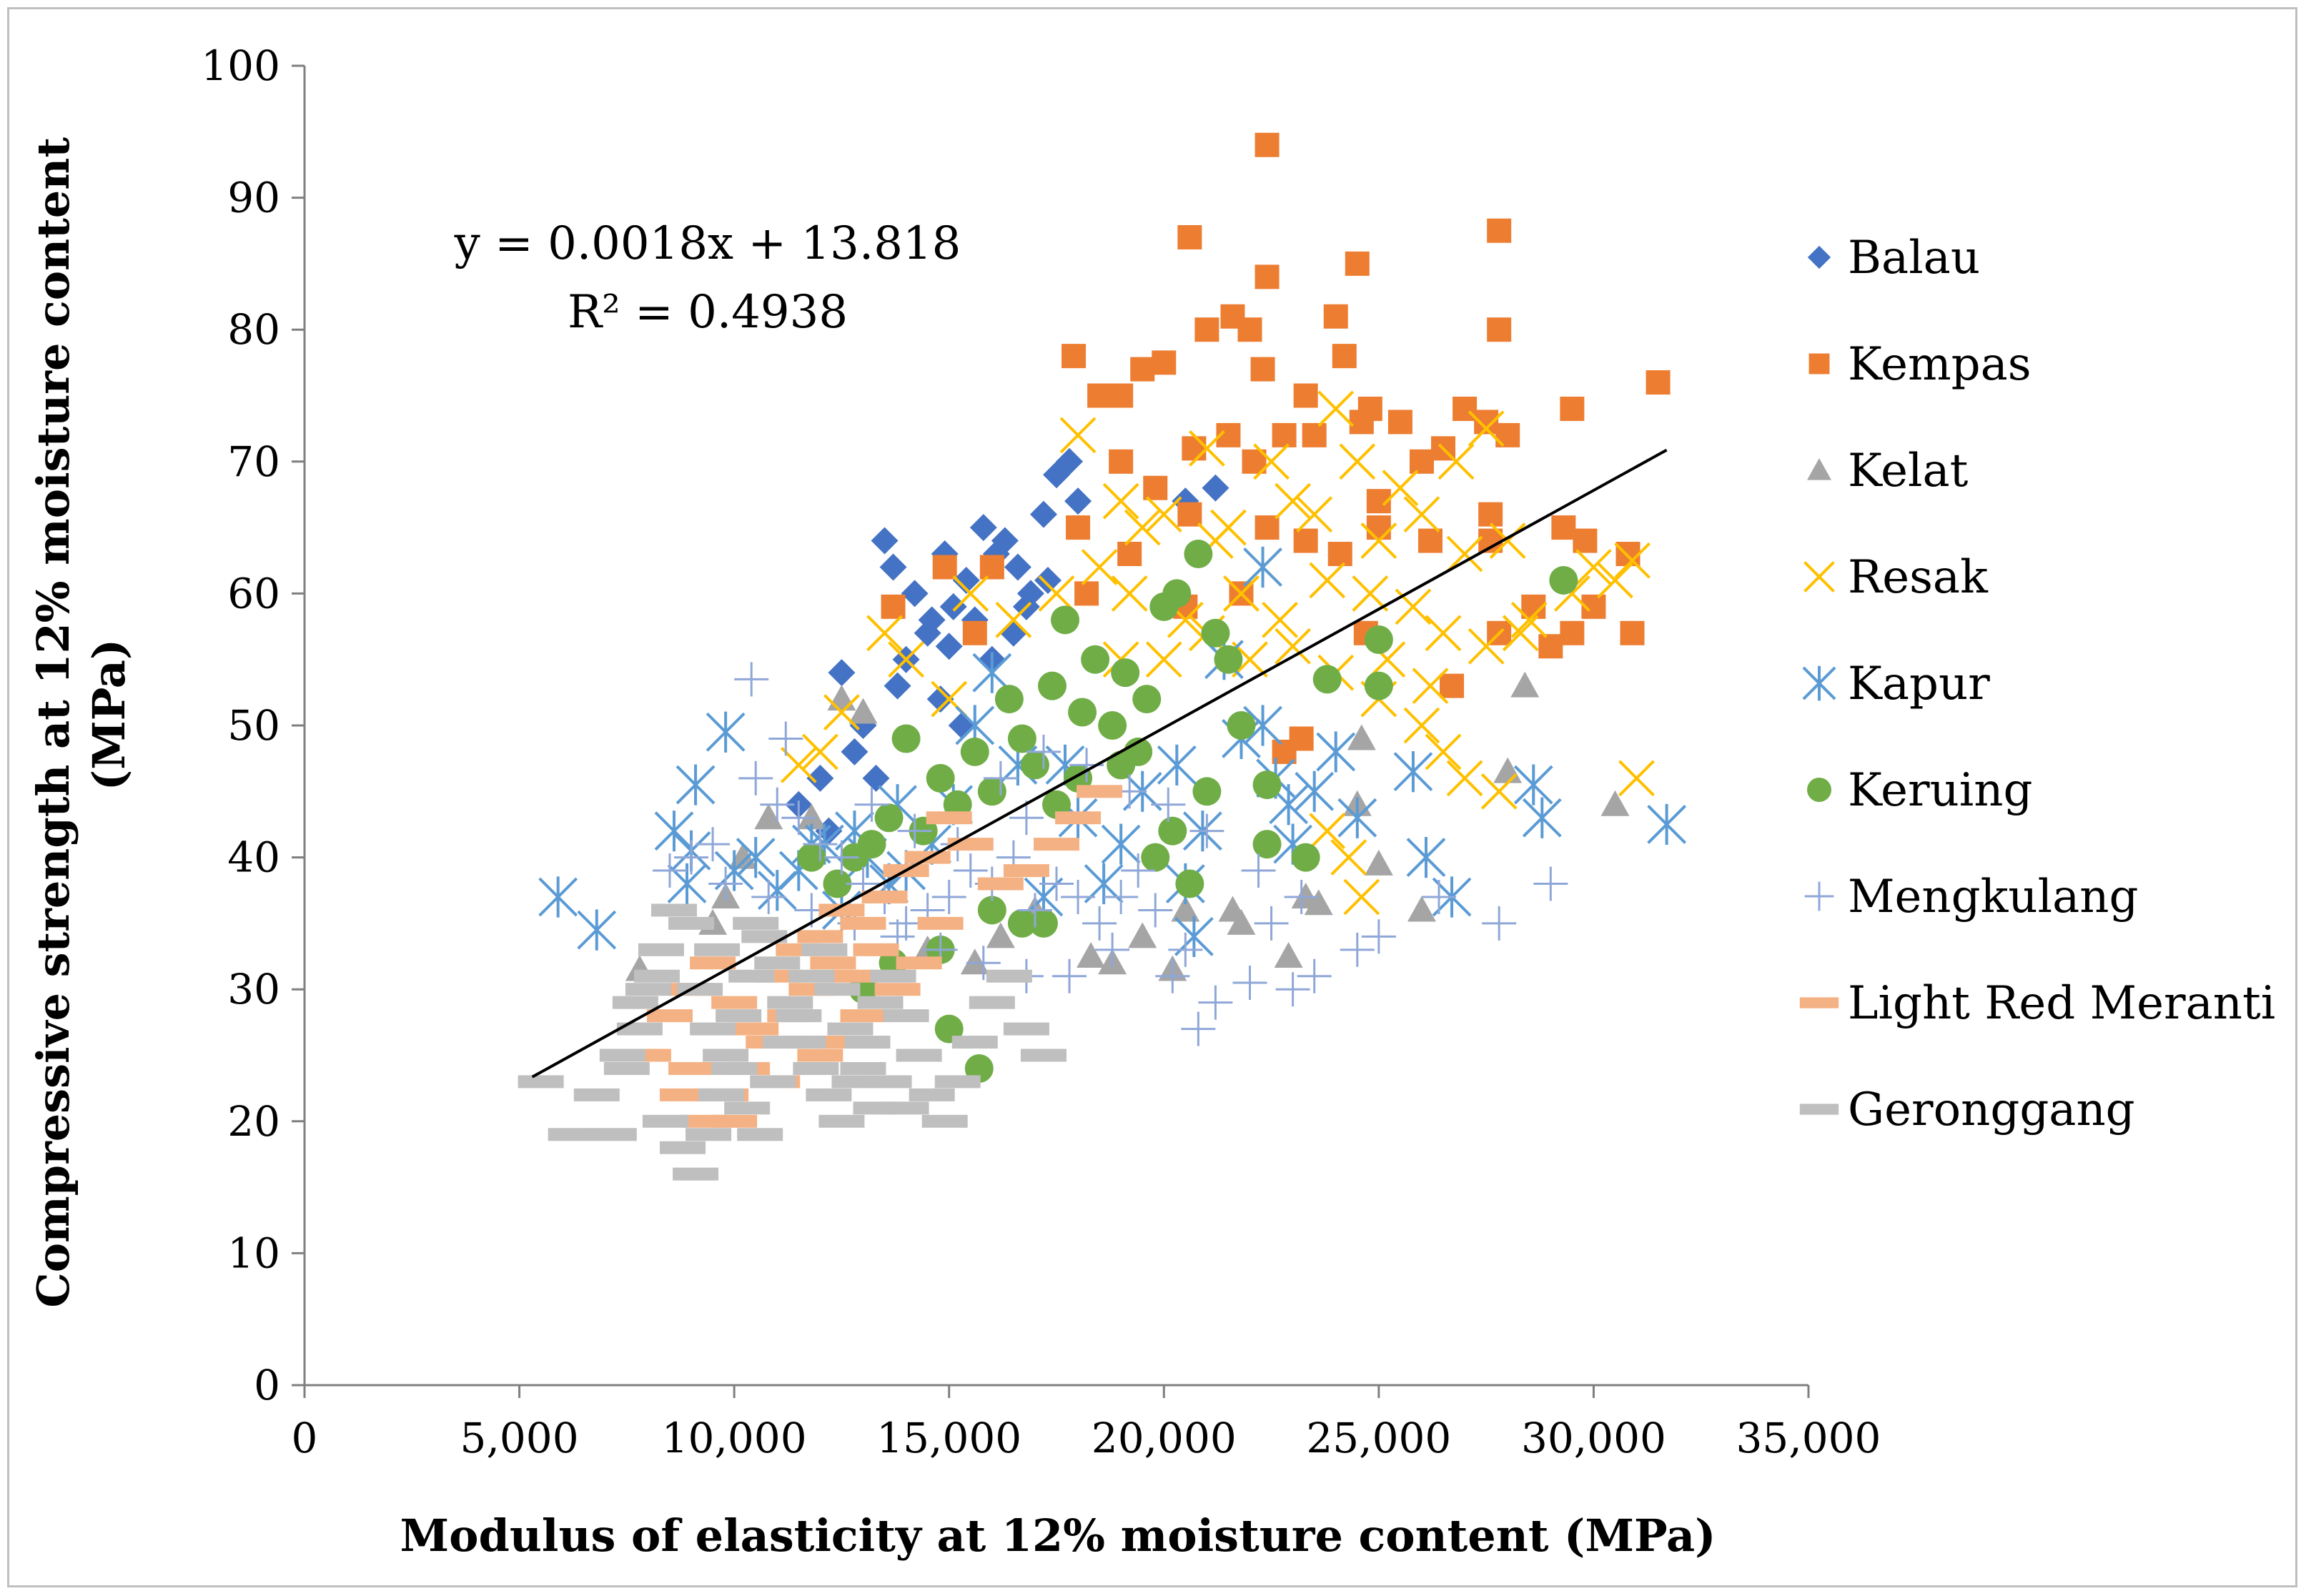  What do you see at coordinates (1940, 364) in the screenshot?
I see `legend-label: Kempas` at bounding box center [1940, 364].